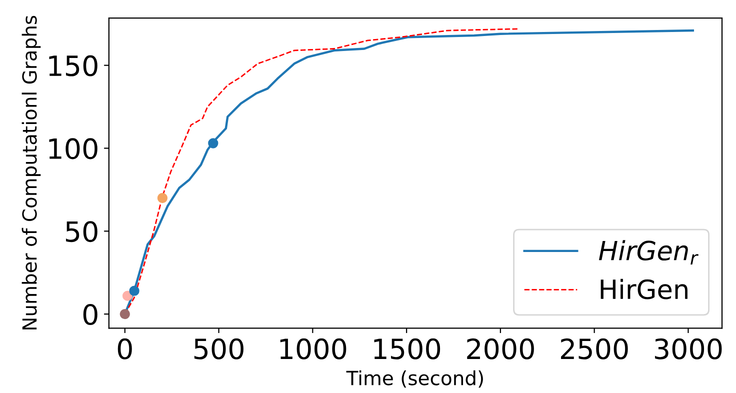 This screenshot has height=393, width=736. Describe the element at coordinates (648, 252) in the screenshot. I see `legend-label: HirGen$_{r}$` at that location.